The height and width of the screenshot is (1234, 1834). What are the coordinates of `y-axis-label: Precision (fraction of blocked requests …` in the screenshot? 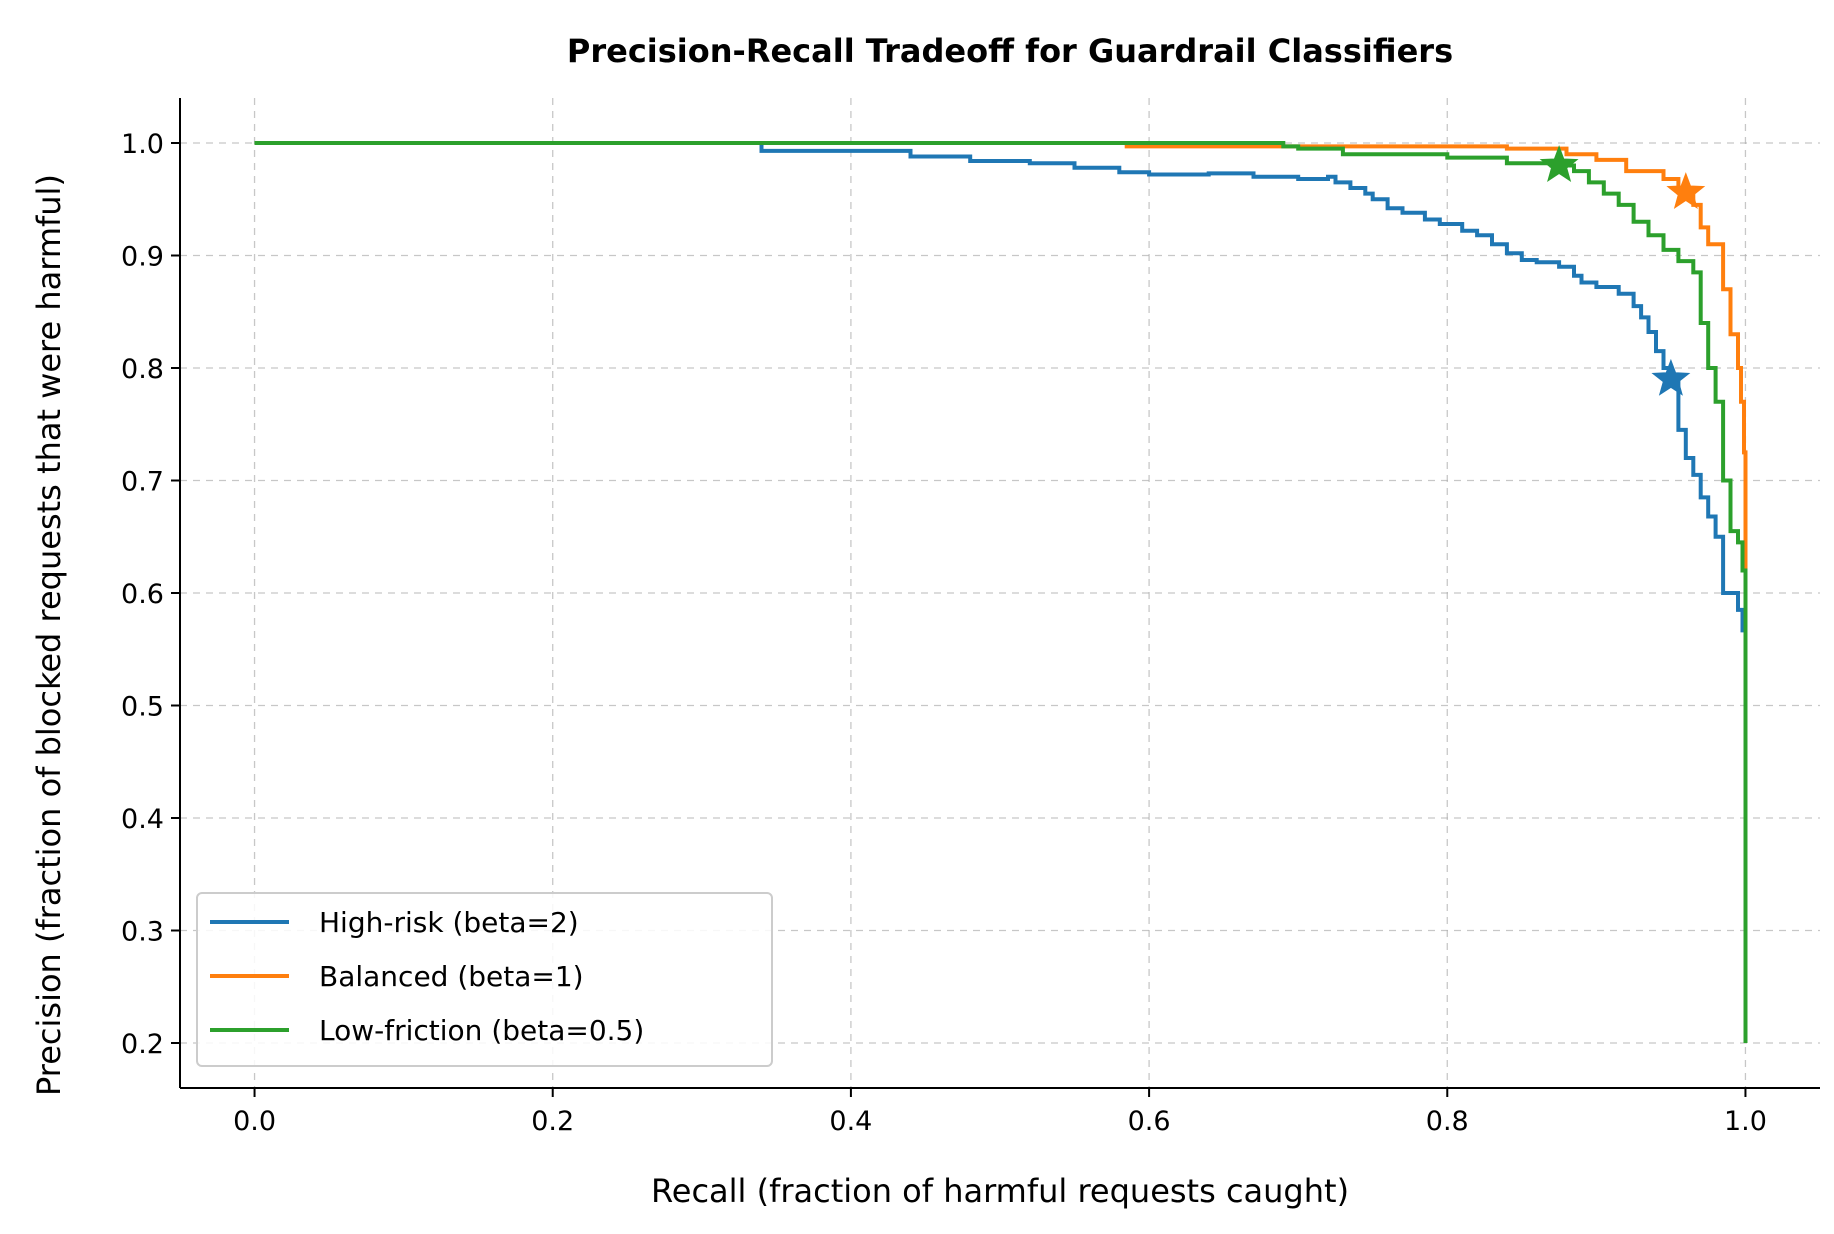 It's located at (49, 635).